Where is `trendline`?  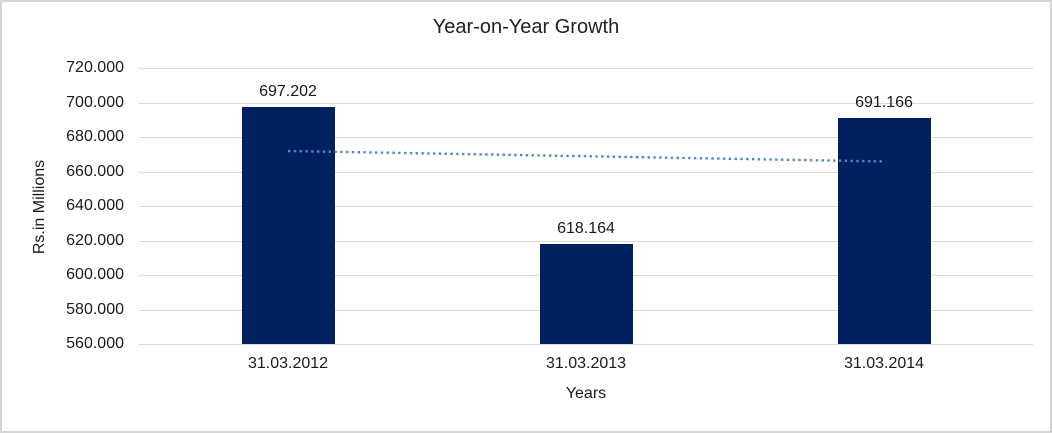
trendline is located at coordinates (586, 156).